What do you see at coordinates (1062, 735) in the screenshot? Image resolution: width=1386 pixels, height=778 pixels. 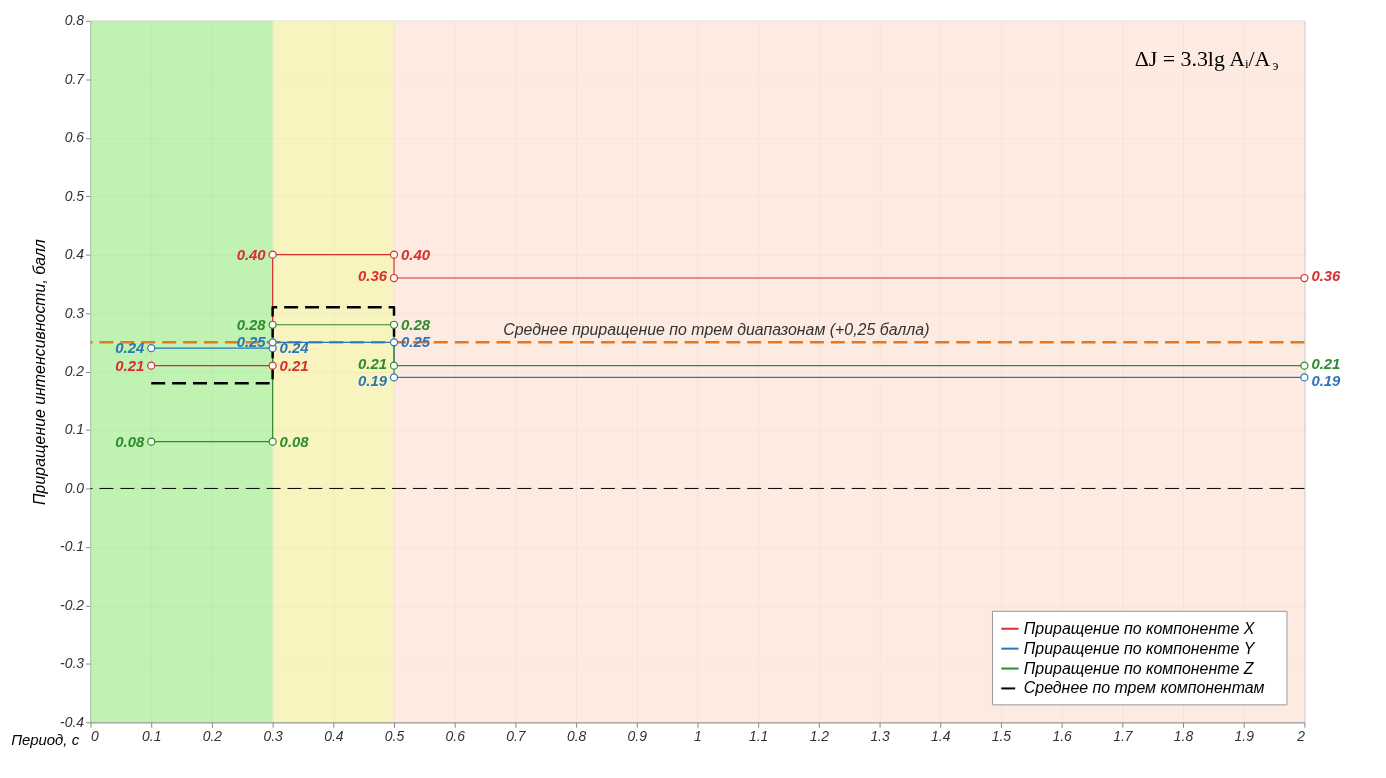 I see `x-tick-label: 1.6` at bounding box center [1062, 735].